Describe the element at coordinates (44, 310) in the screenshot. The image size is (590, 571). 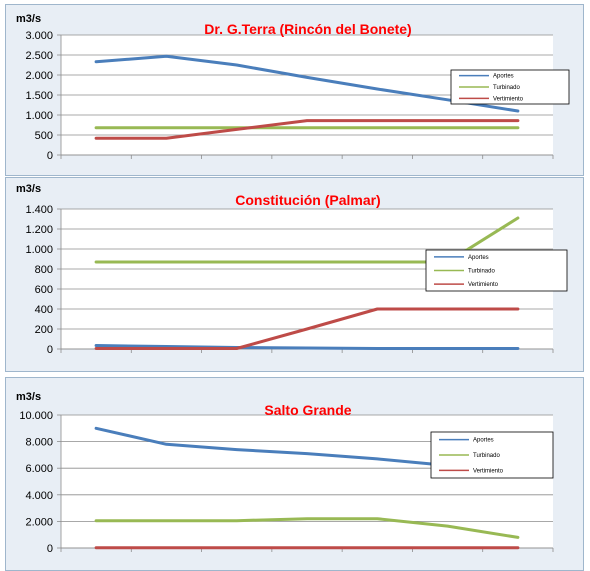
I see `y-tick-label: 400` at that location.